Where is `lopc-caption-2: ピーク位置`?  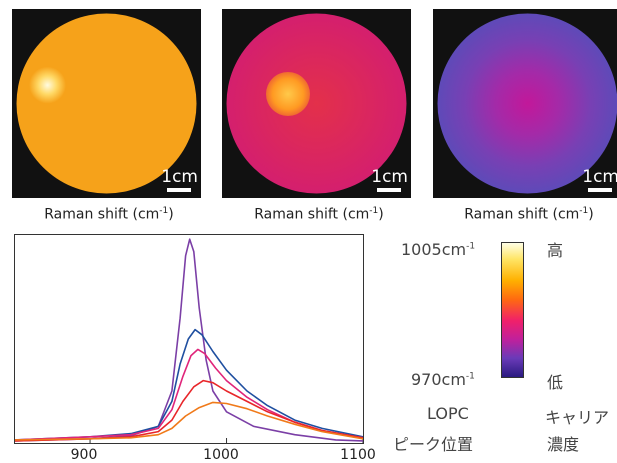 lopc-caption-2: ピーク位置 is located at coordinates (433, 444).